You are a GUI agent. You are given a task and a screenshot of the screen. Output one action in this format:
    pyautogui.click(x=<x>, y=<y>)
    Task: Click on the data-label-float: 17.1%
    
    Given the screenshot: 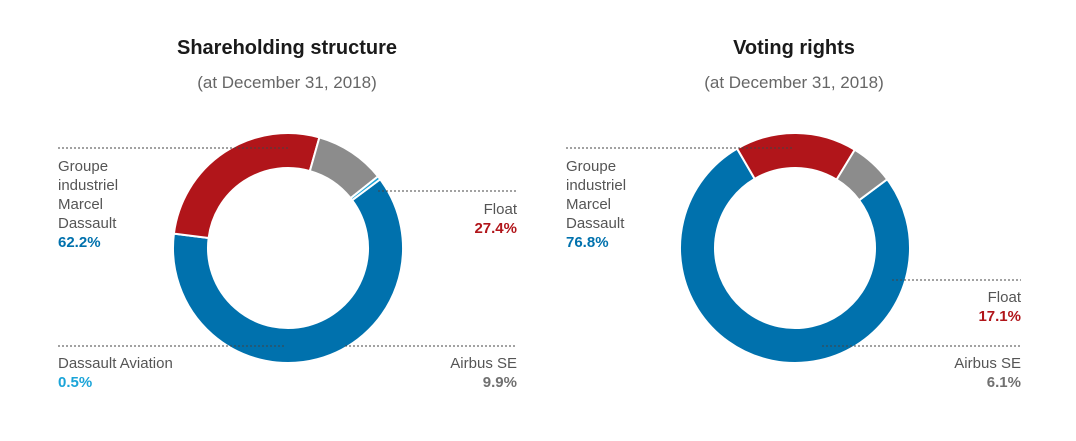 What is the action you would take?
    pyautogui.click(x=999, y=316)
    